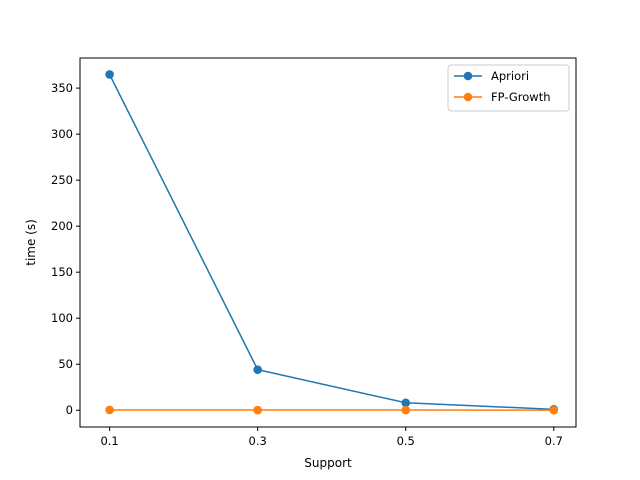 The height and width of the screenshot is (480, 640). I want to click on y-tick-label: 300, so click(62, 134).